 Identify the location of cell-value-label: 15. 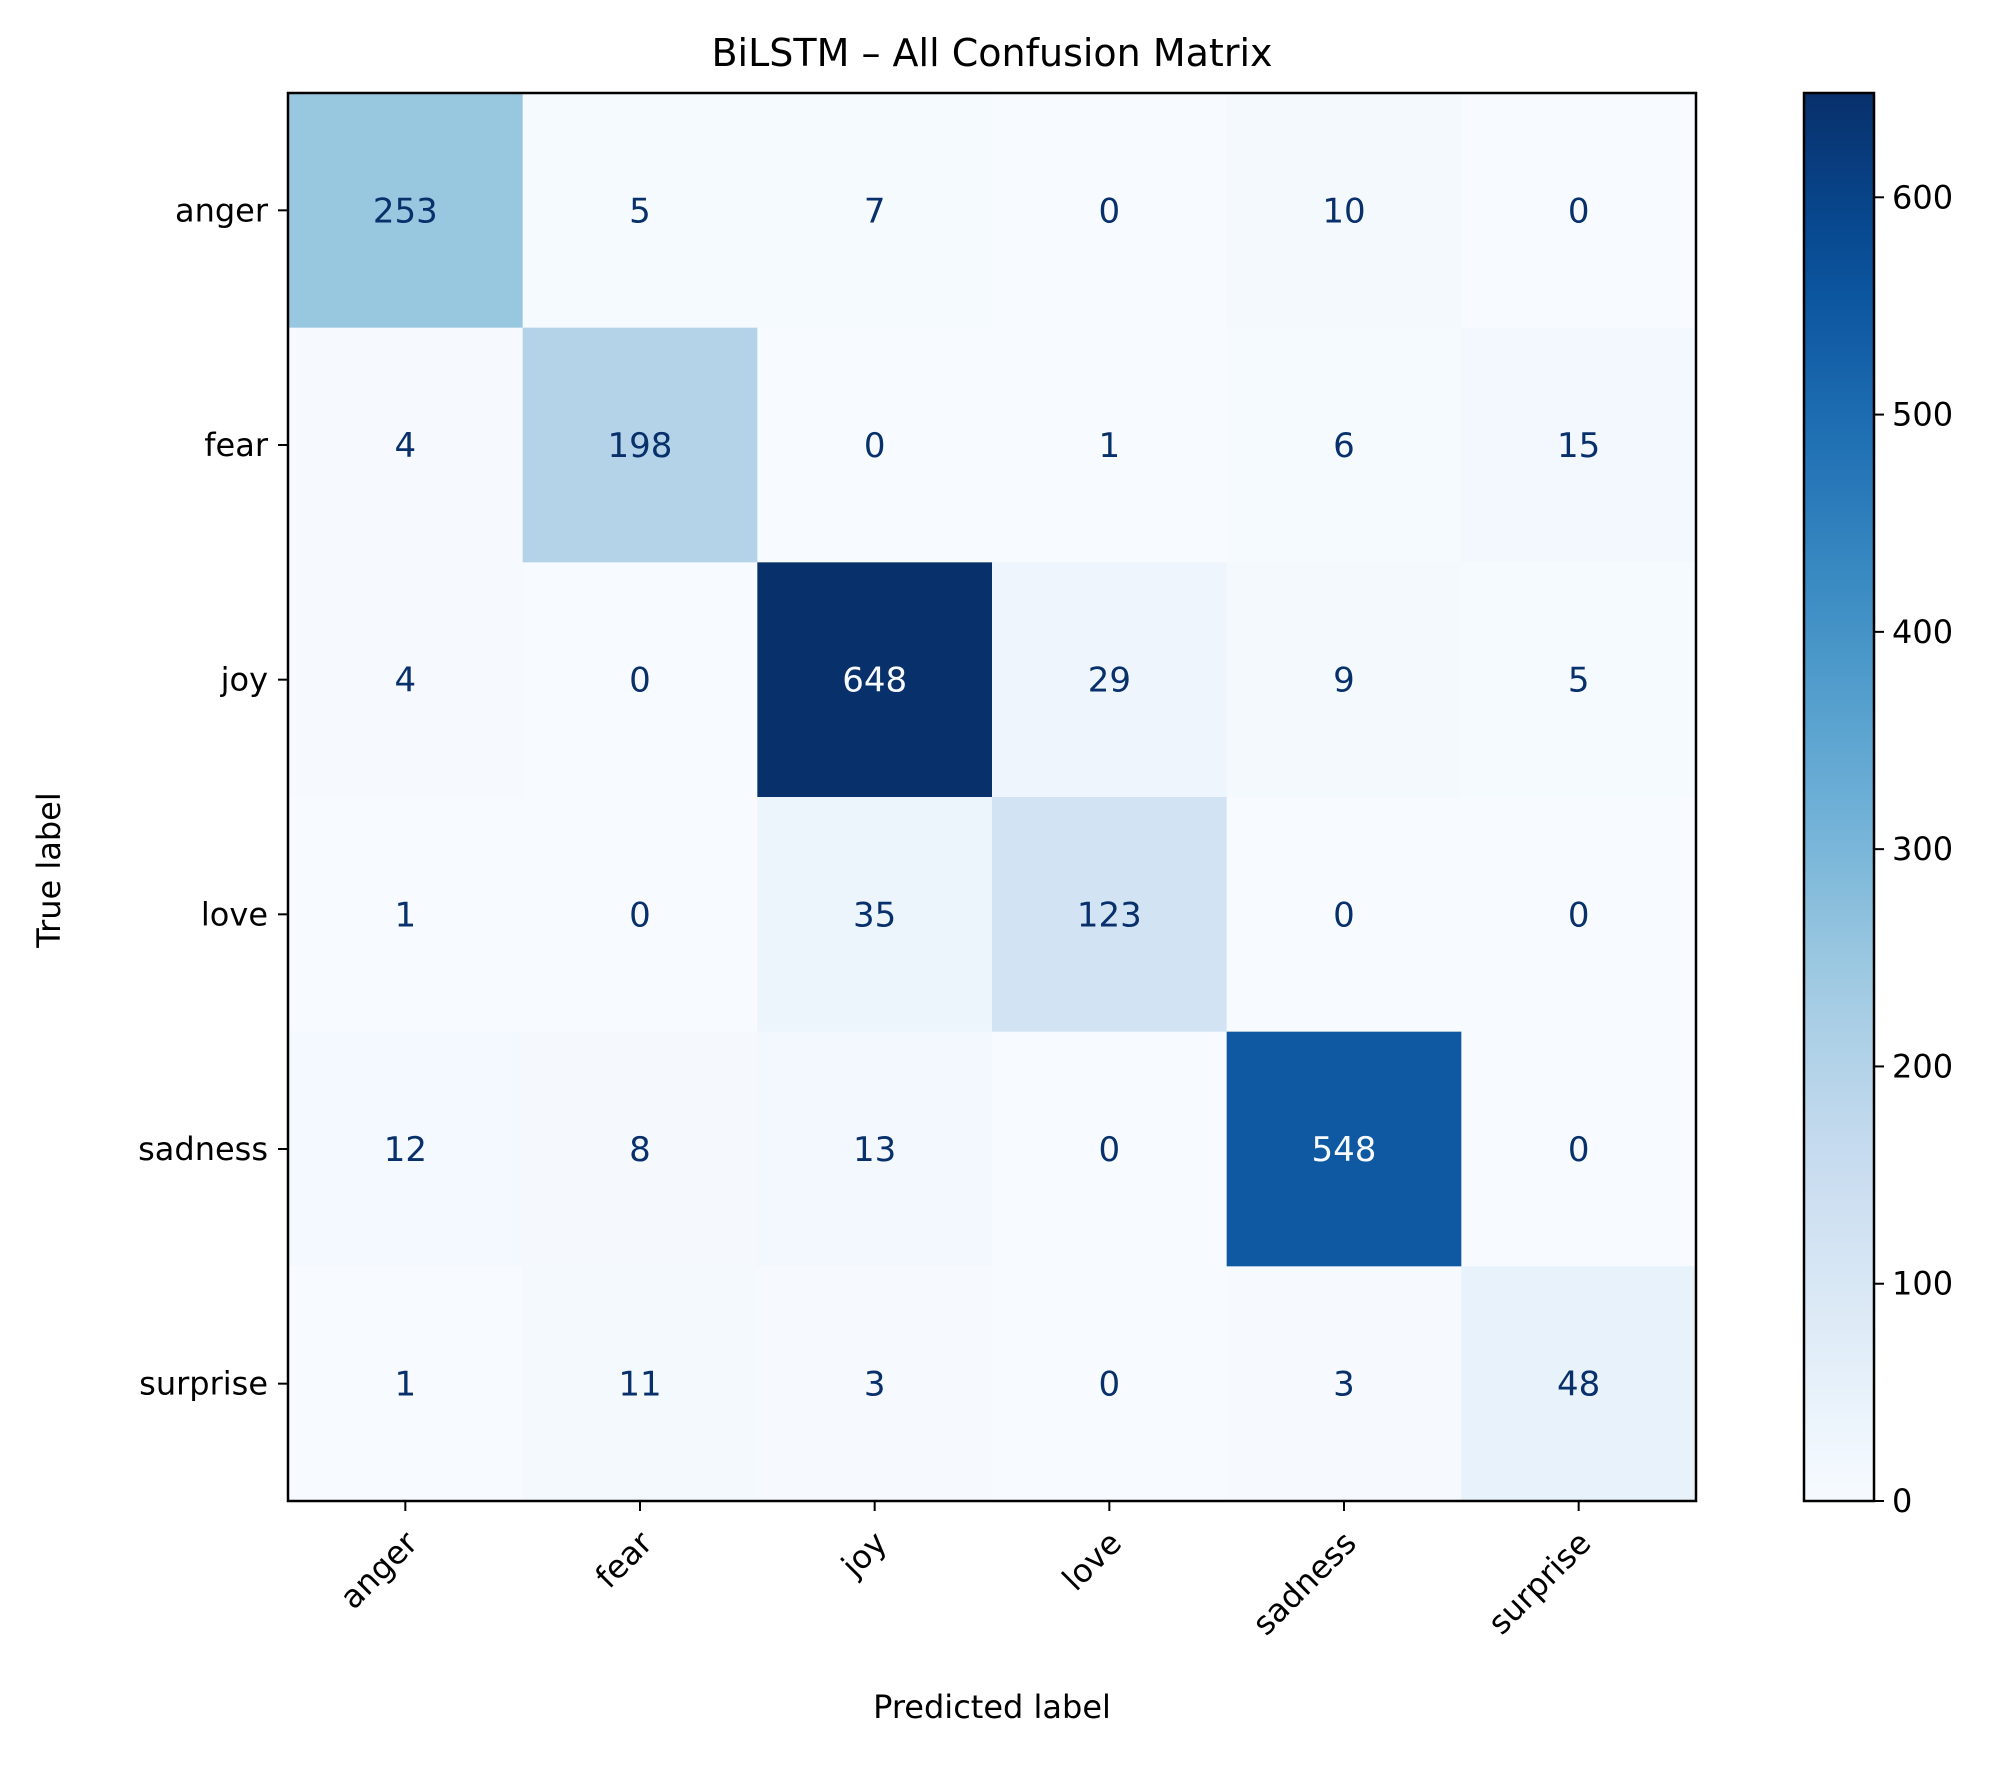
(1578, 446).